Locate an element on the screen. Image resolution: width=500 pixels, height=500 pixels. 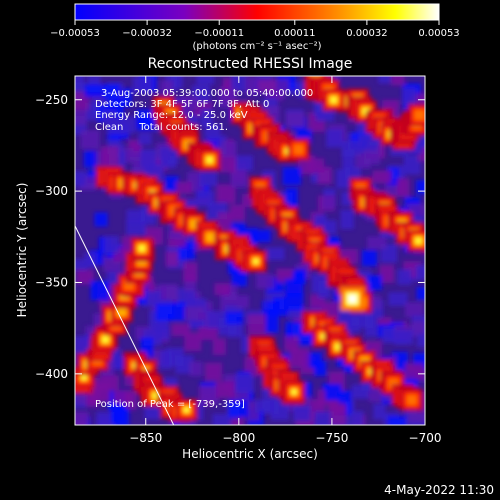
colorbar is located at coordinates (257, 12).